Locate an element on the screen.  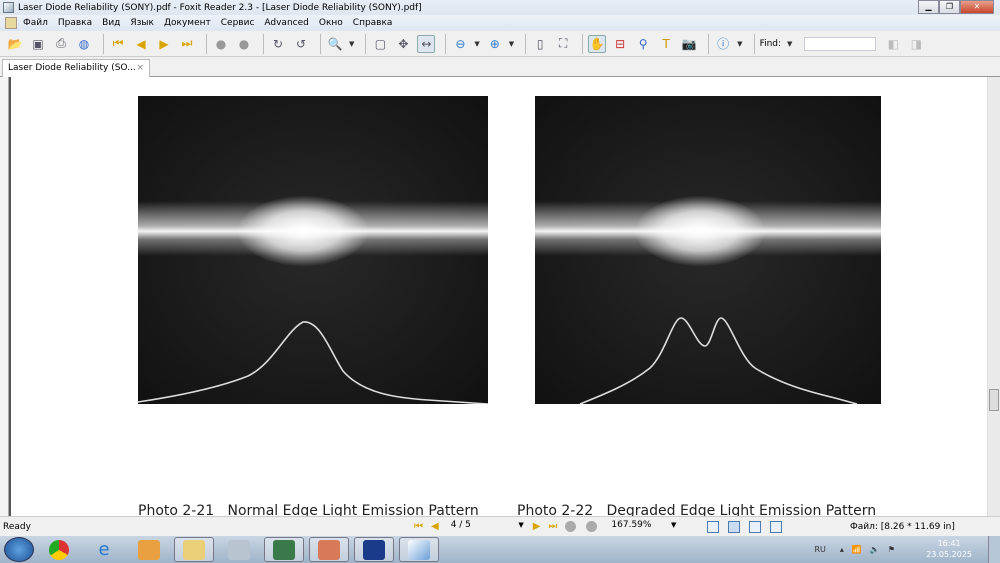
binoculars-icon: ⚲ is located at coordinates (643, 43).